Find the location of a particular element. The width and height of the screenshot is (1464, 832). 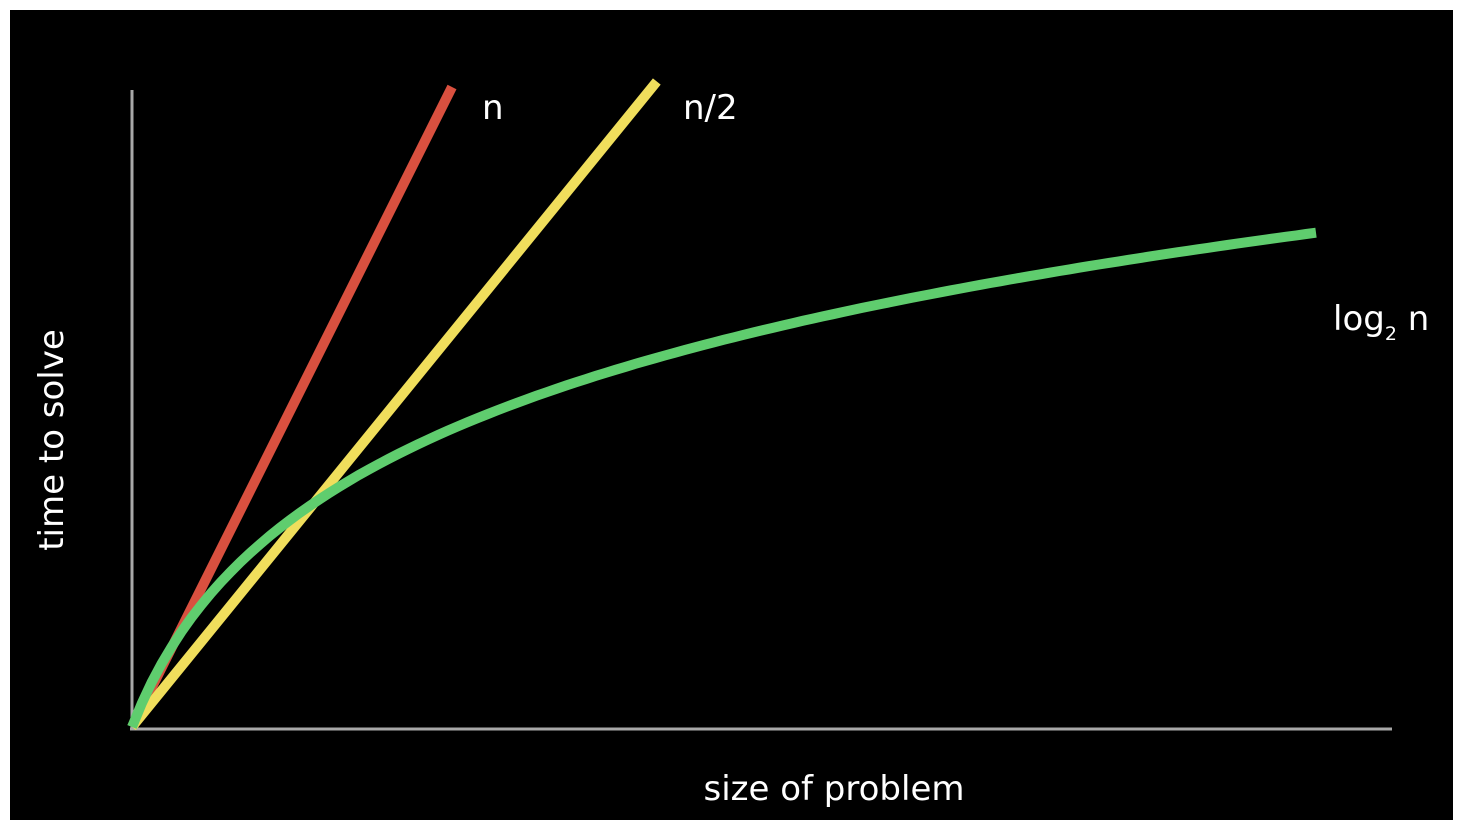

y-axis-label: time to solve is located at coordinates (52, 440).